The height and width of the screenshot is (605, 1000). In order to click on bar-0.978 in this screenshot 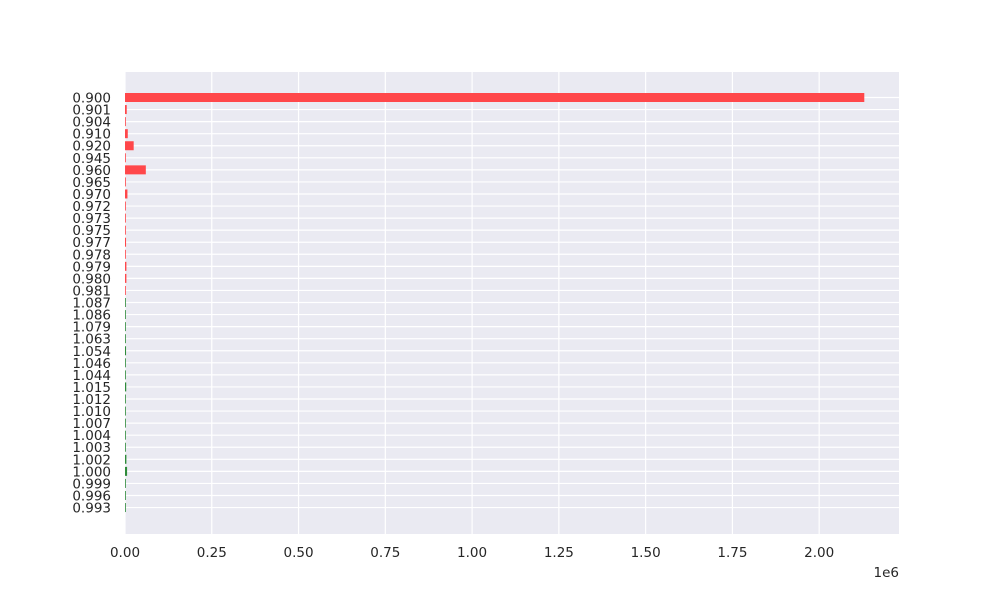, I will do `click(125, 254)`.